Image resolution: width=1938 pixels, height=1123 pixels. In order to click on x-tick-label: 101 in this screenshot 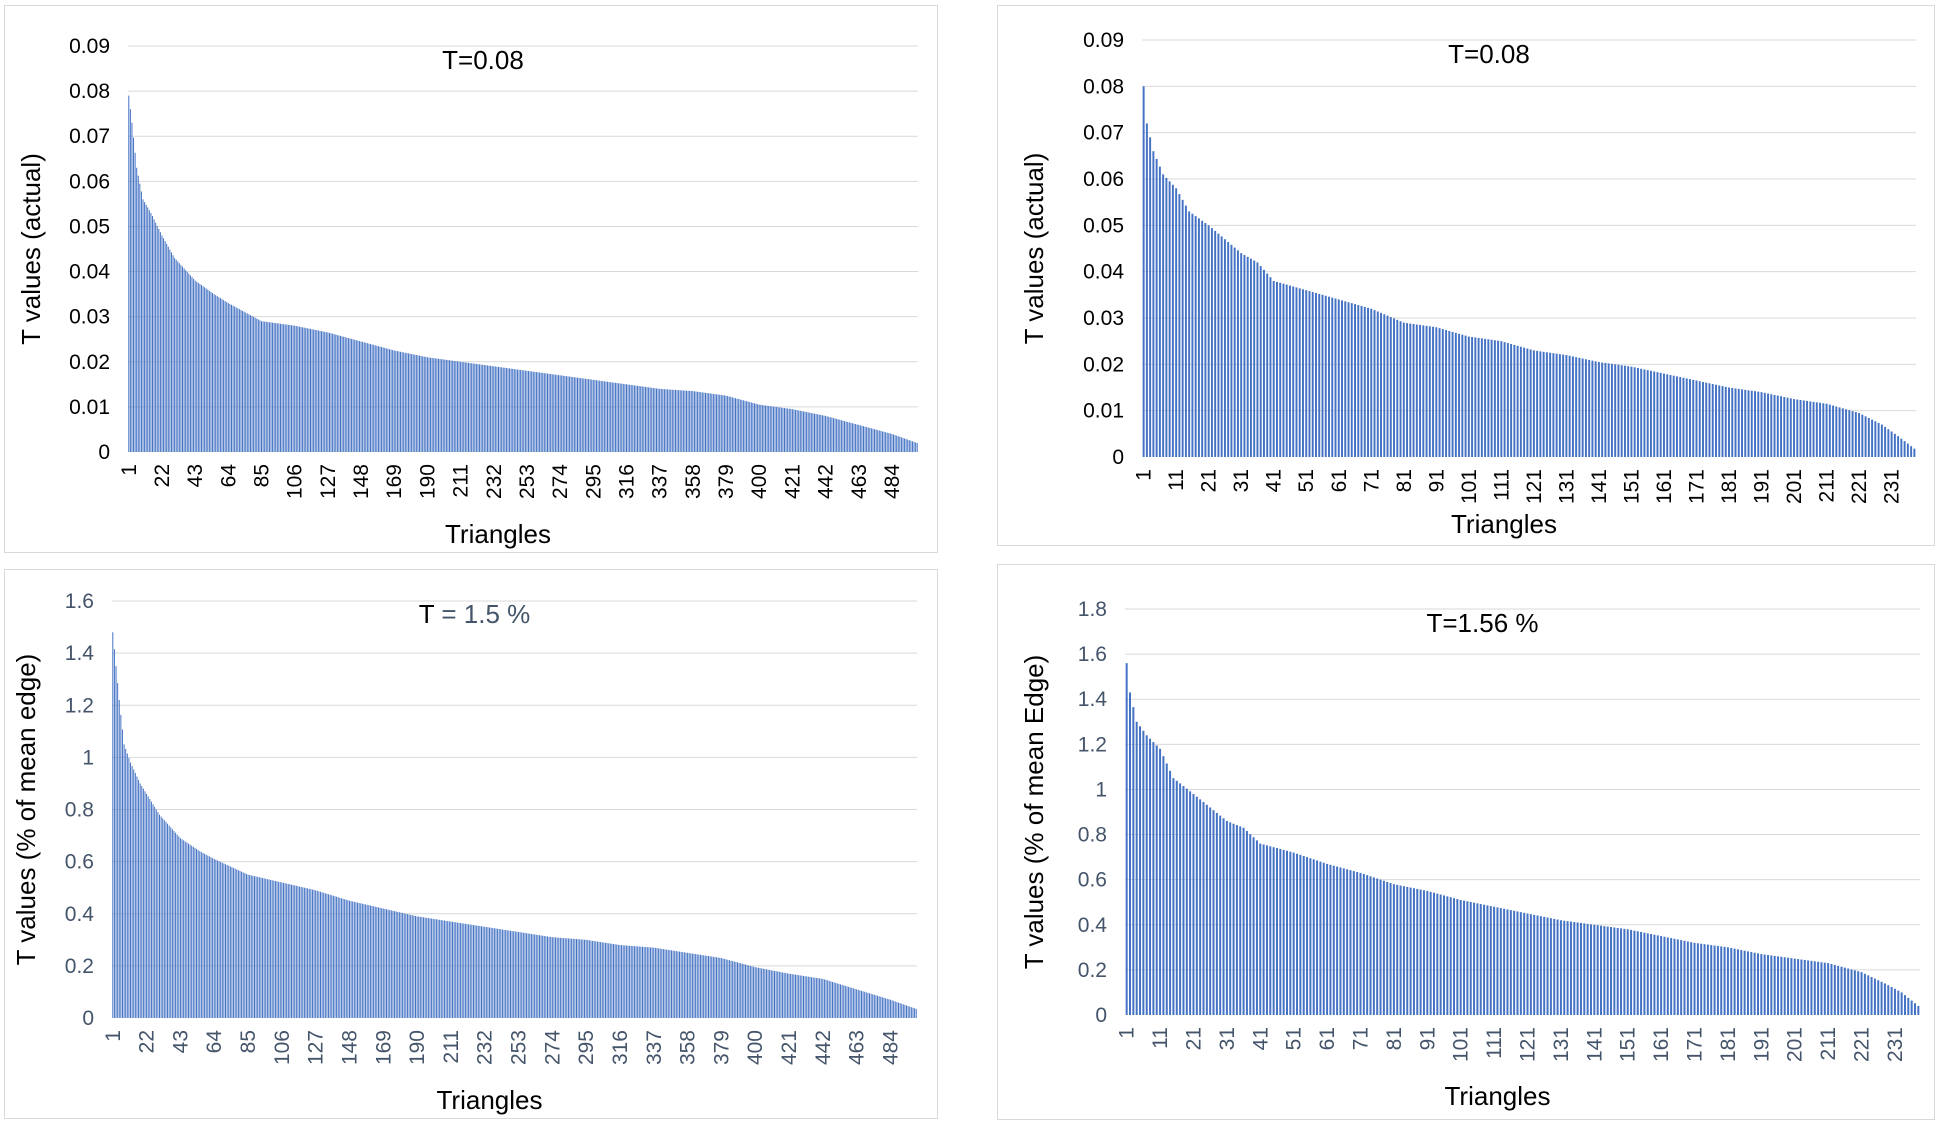, I will do `click(1469, 486)`.